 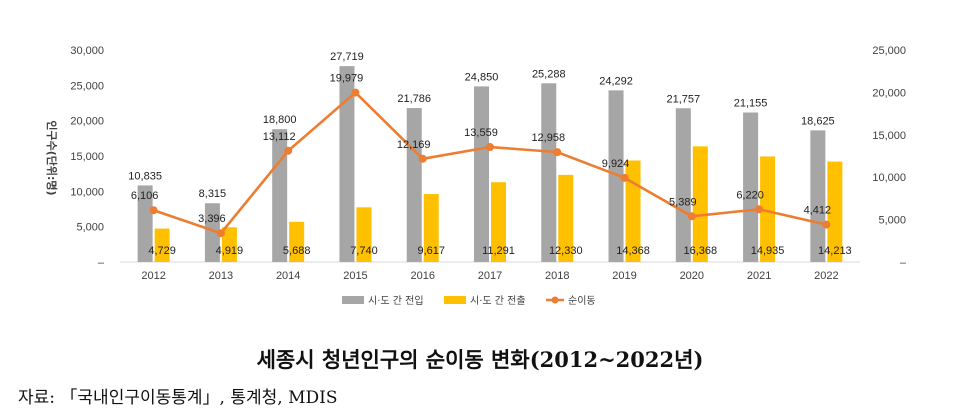 I want to click on legend-label: 시·도 간 전출, so click(x=498, y=301).